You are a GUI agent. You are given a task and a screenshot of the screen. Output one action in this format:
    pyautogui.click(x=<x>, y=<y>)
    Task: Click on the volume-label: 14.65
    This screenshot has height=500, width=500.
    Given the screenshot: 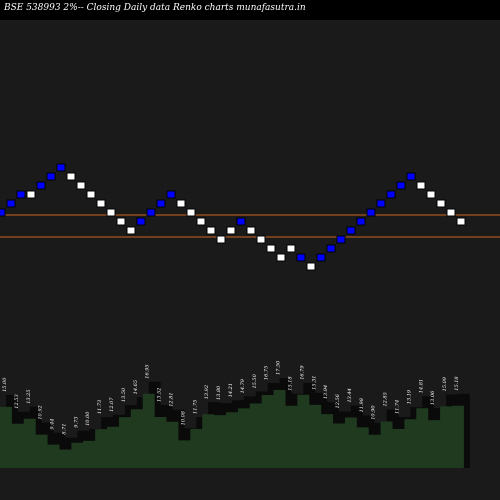 What is the action you would take?
    pyautogui.click(x=136, y=387)
    